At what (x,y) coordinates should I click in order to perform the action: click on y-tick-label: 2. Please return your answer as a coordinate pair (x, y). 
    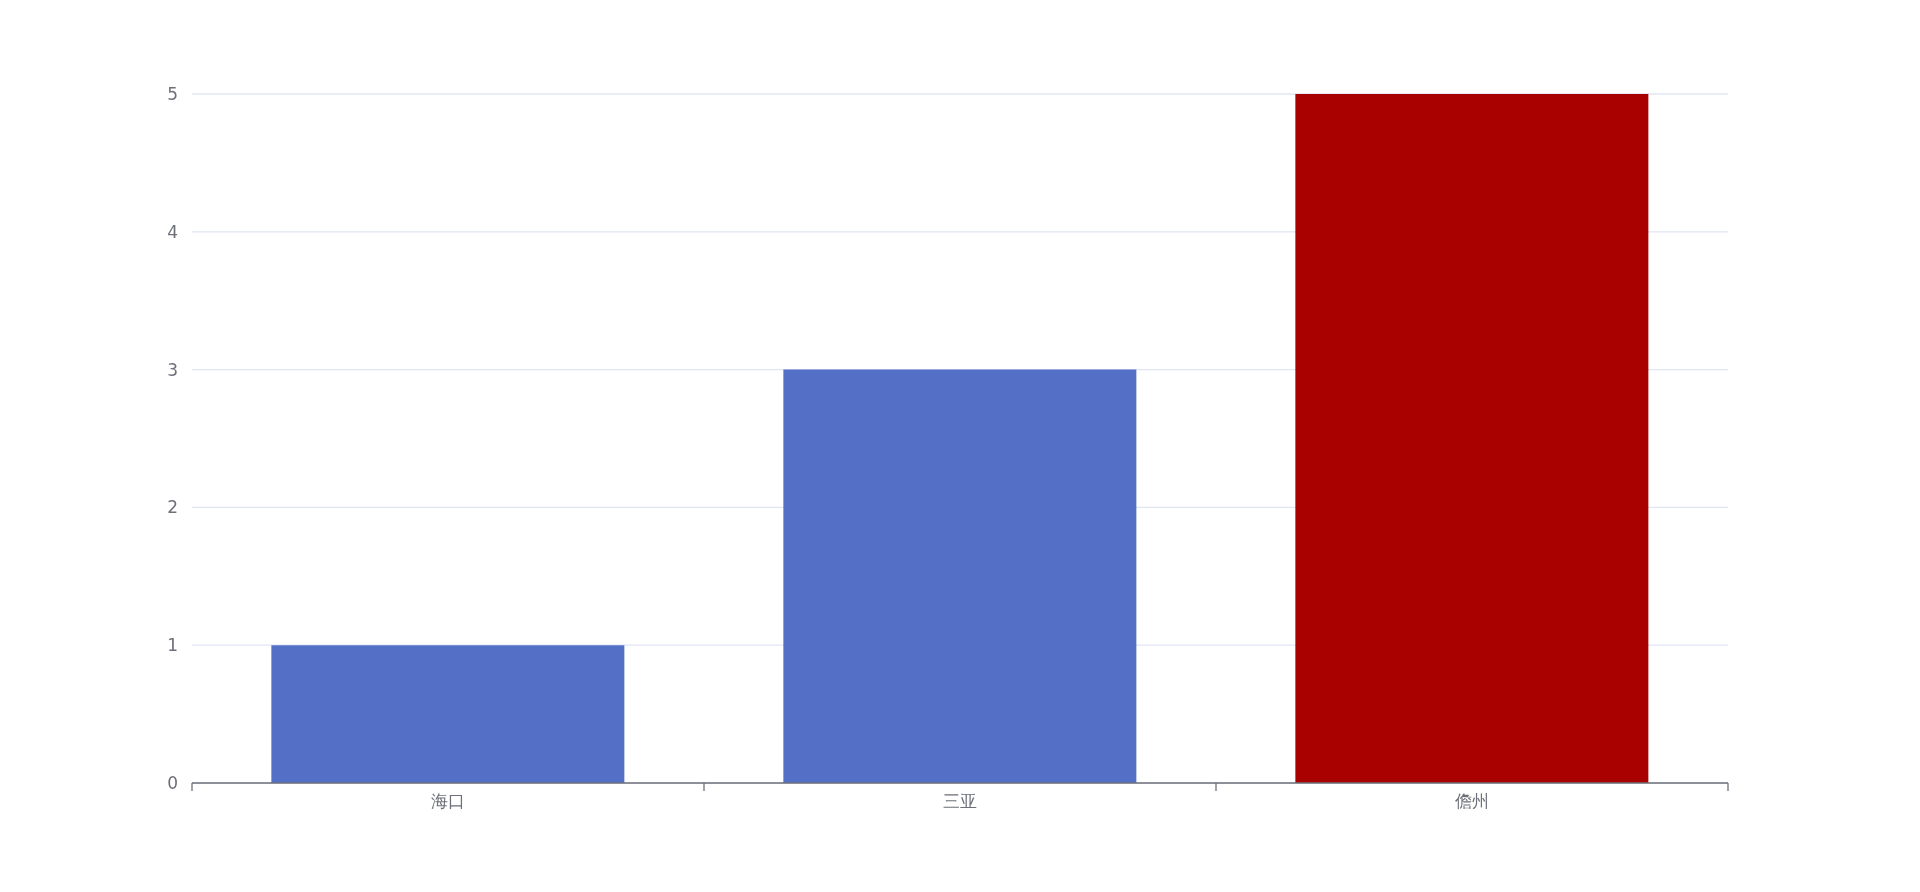
    Looking at the image, I should click on (172, 507).